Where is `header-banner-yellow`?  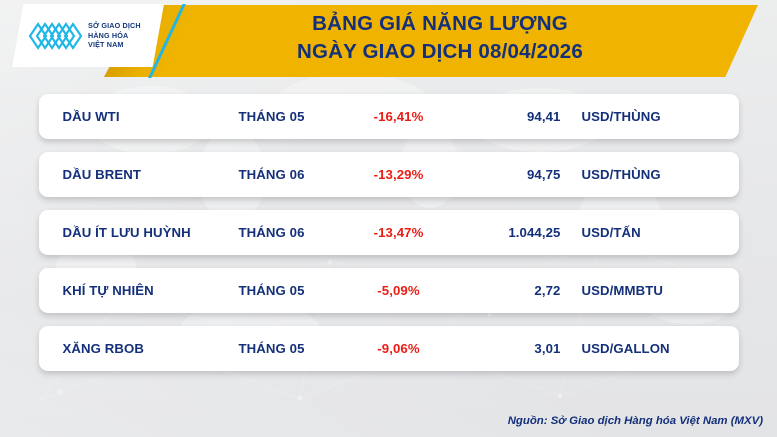 header-banner-yellow is located at coordinates (431, 41).